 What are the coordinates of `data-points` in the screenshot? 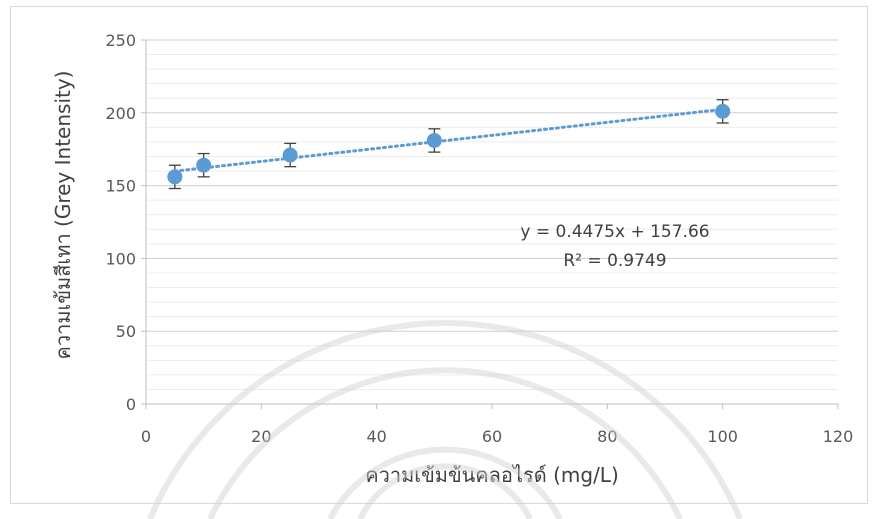 It's located at (449, 144).